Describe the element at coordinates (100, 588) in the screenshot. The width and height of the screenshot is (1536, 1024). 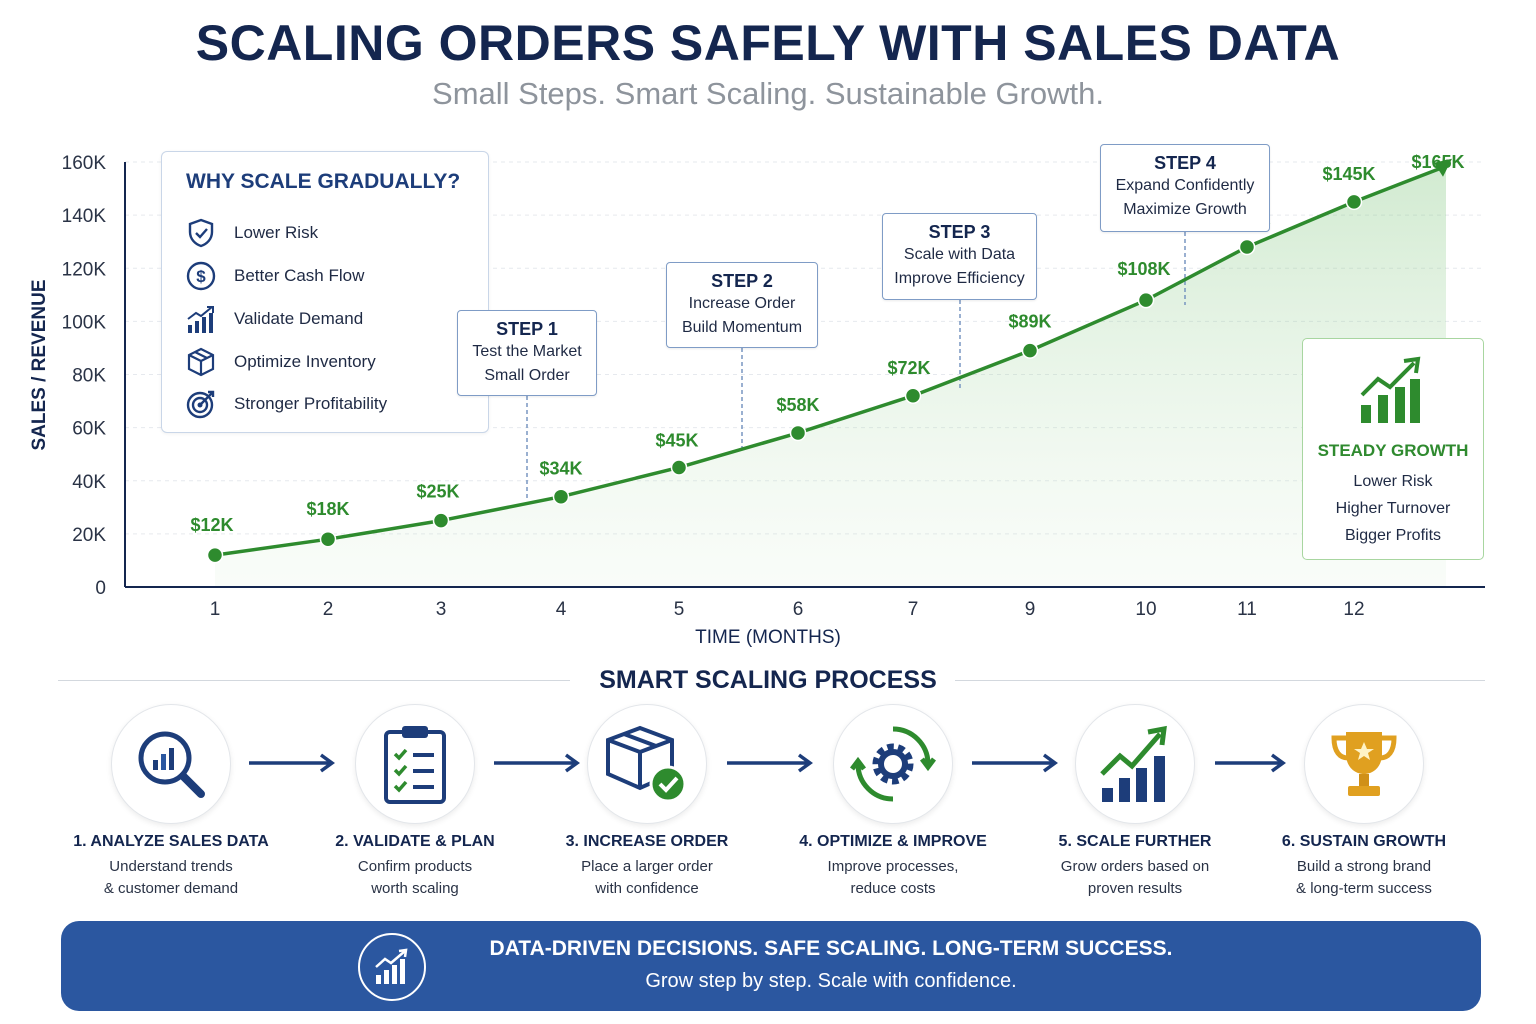
I see `y-tick-label: 0` at that location.